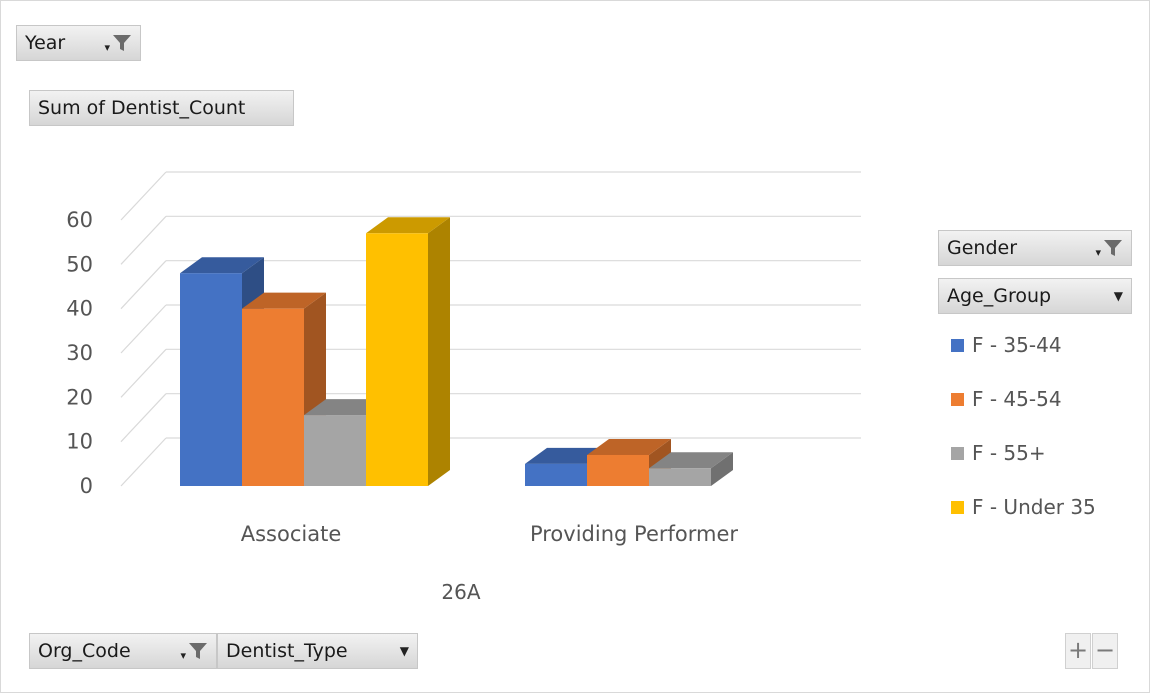  I want to click on dentist-type-filter-label: Dentist_Type, so click(287, 651).